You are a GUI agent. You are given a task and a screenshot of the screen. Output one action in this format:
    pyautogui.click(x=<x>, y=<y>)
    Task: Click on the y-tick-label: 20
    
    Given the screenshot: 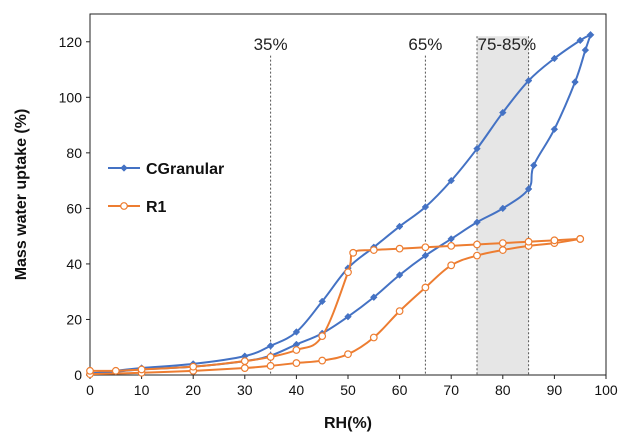 What is the action you would take?
    pyautogui.click(x=74, y=319)
    